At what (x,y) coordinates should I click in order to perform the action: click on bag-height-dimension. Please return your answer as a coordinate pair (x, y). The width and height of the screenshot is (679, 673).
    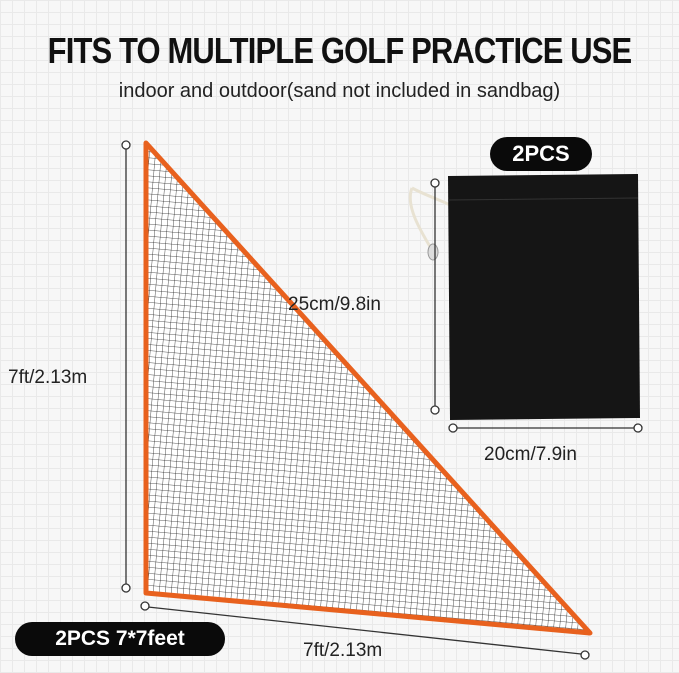
    Looking at the image, I should click on (435, 296).